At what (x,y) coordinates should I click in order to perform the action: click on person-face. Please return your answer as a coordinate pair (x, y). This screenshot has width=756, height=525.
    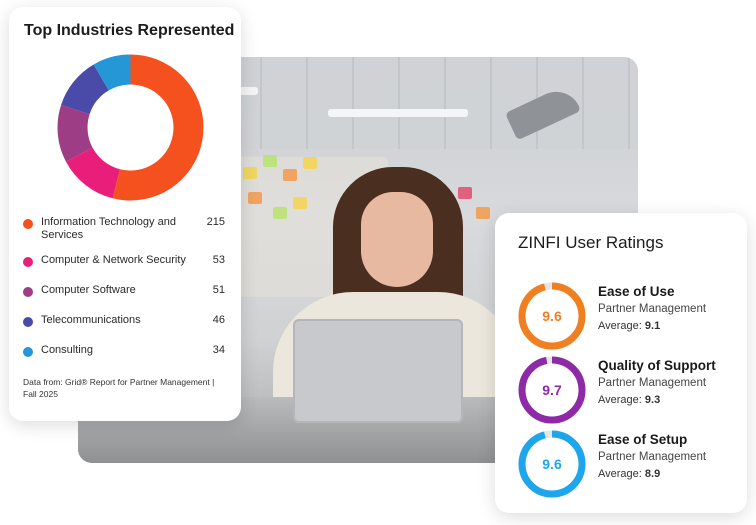
    Looking at the image, I should click on (397, 239).